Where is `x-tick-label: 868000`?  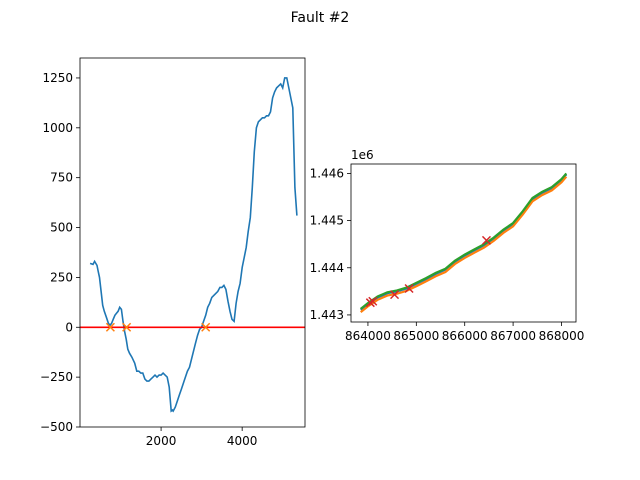 x-tick-label: 868000 is located at coordinates (562, 336).